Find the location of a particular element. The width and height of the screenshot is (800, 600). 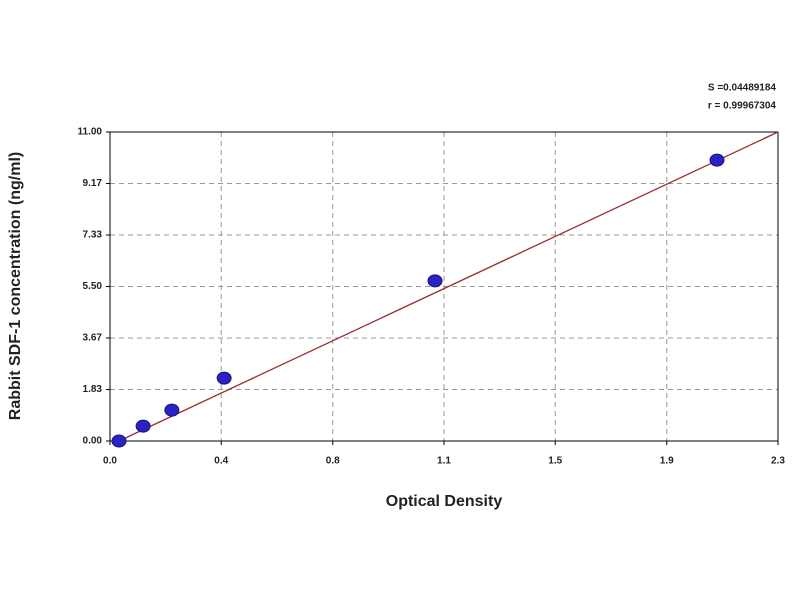

y-axis-title: Rabbit SDF-1 concentration (ng/ml) is located at coordinates (15, 286).